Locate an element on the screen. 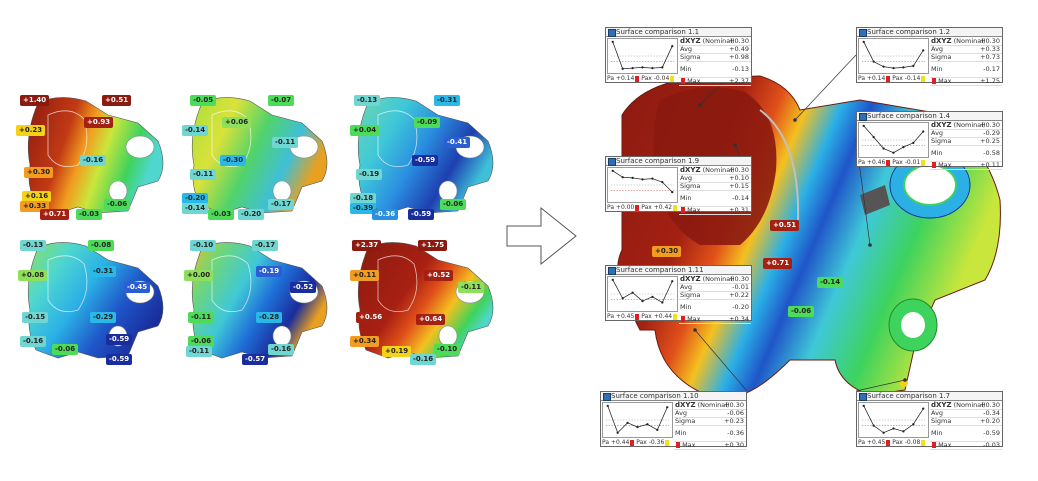 The height and width of the screenshot is (481, 1038). main-deviation-tag: -0.06 is located at coordinates (801, 311).